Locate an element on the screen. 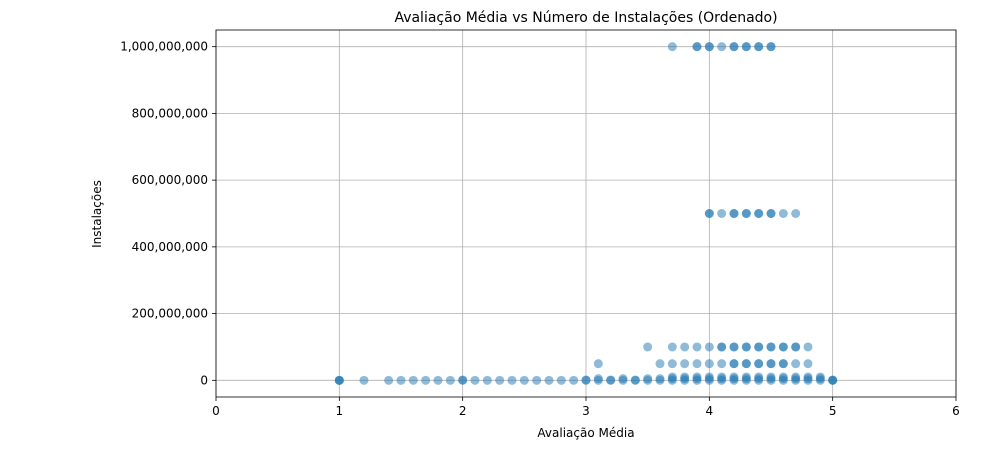  x-axis: 0 1 2 3 4 5 6 is located at coordinates (586, 407).